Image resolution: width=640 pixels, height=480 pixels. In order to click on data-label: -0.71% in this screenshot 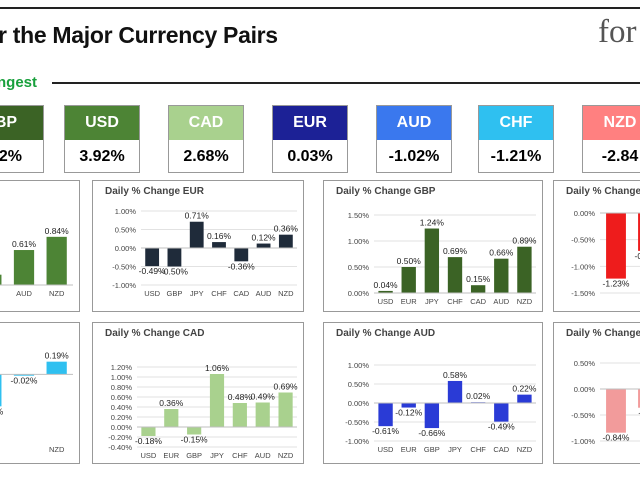, I will do `click(637, 256)`.